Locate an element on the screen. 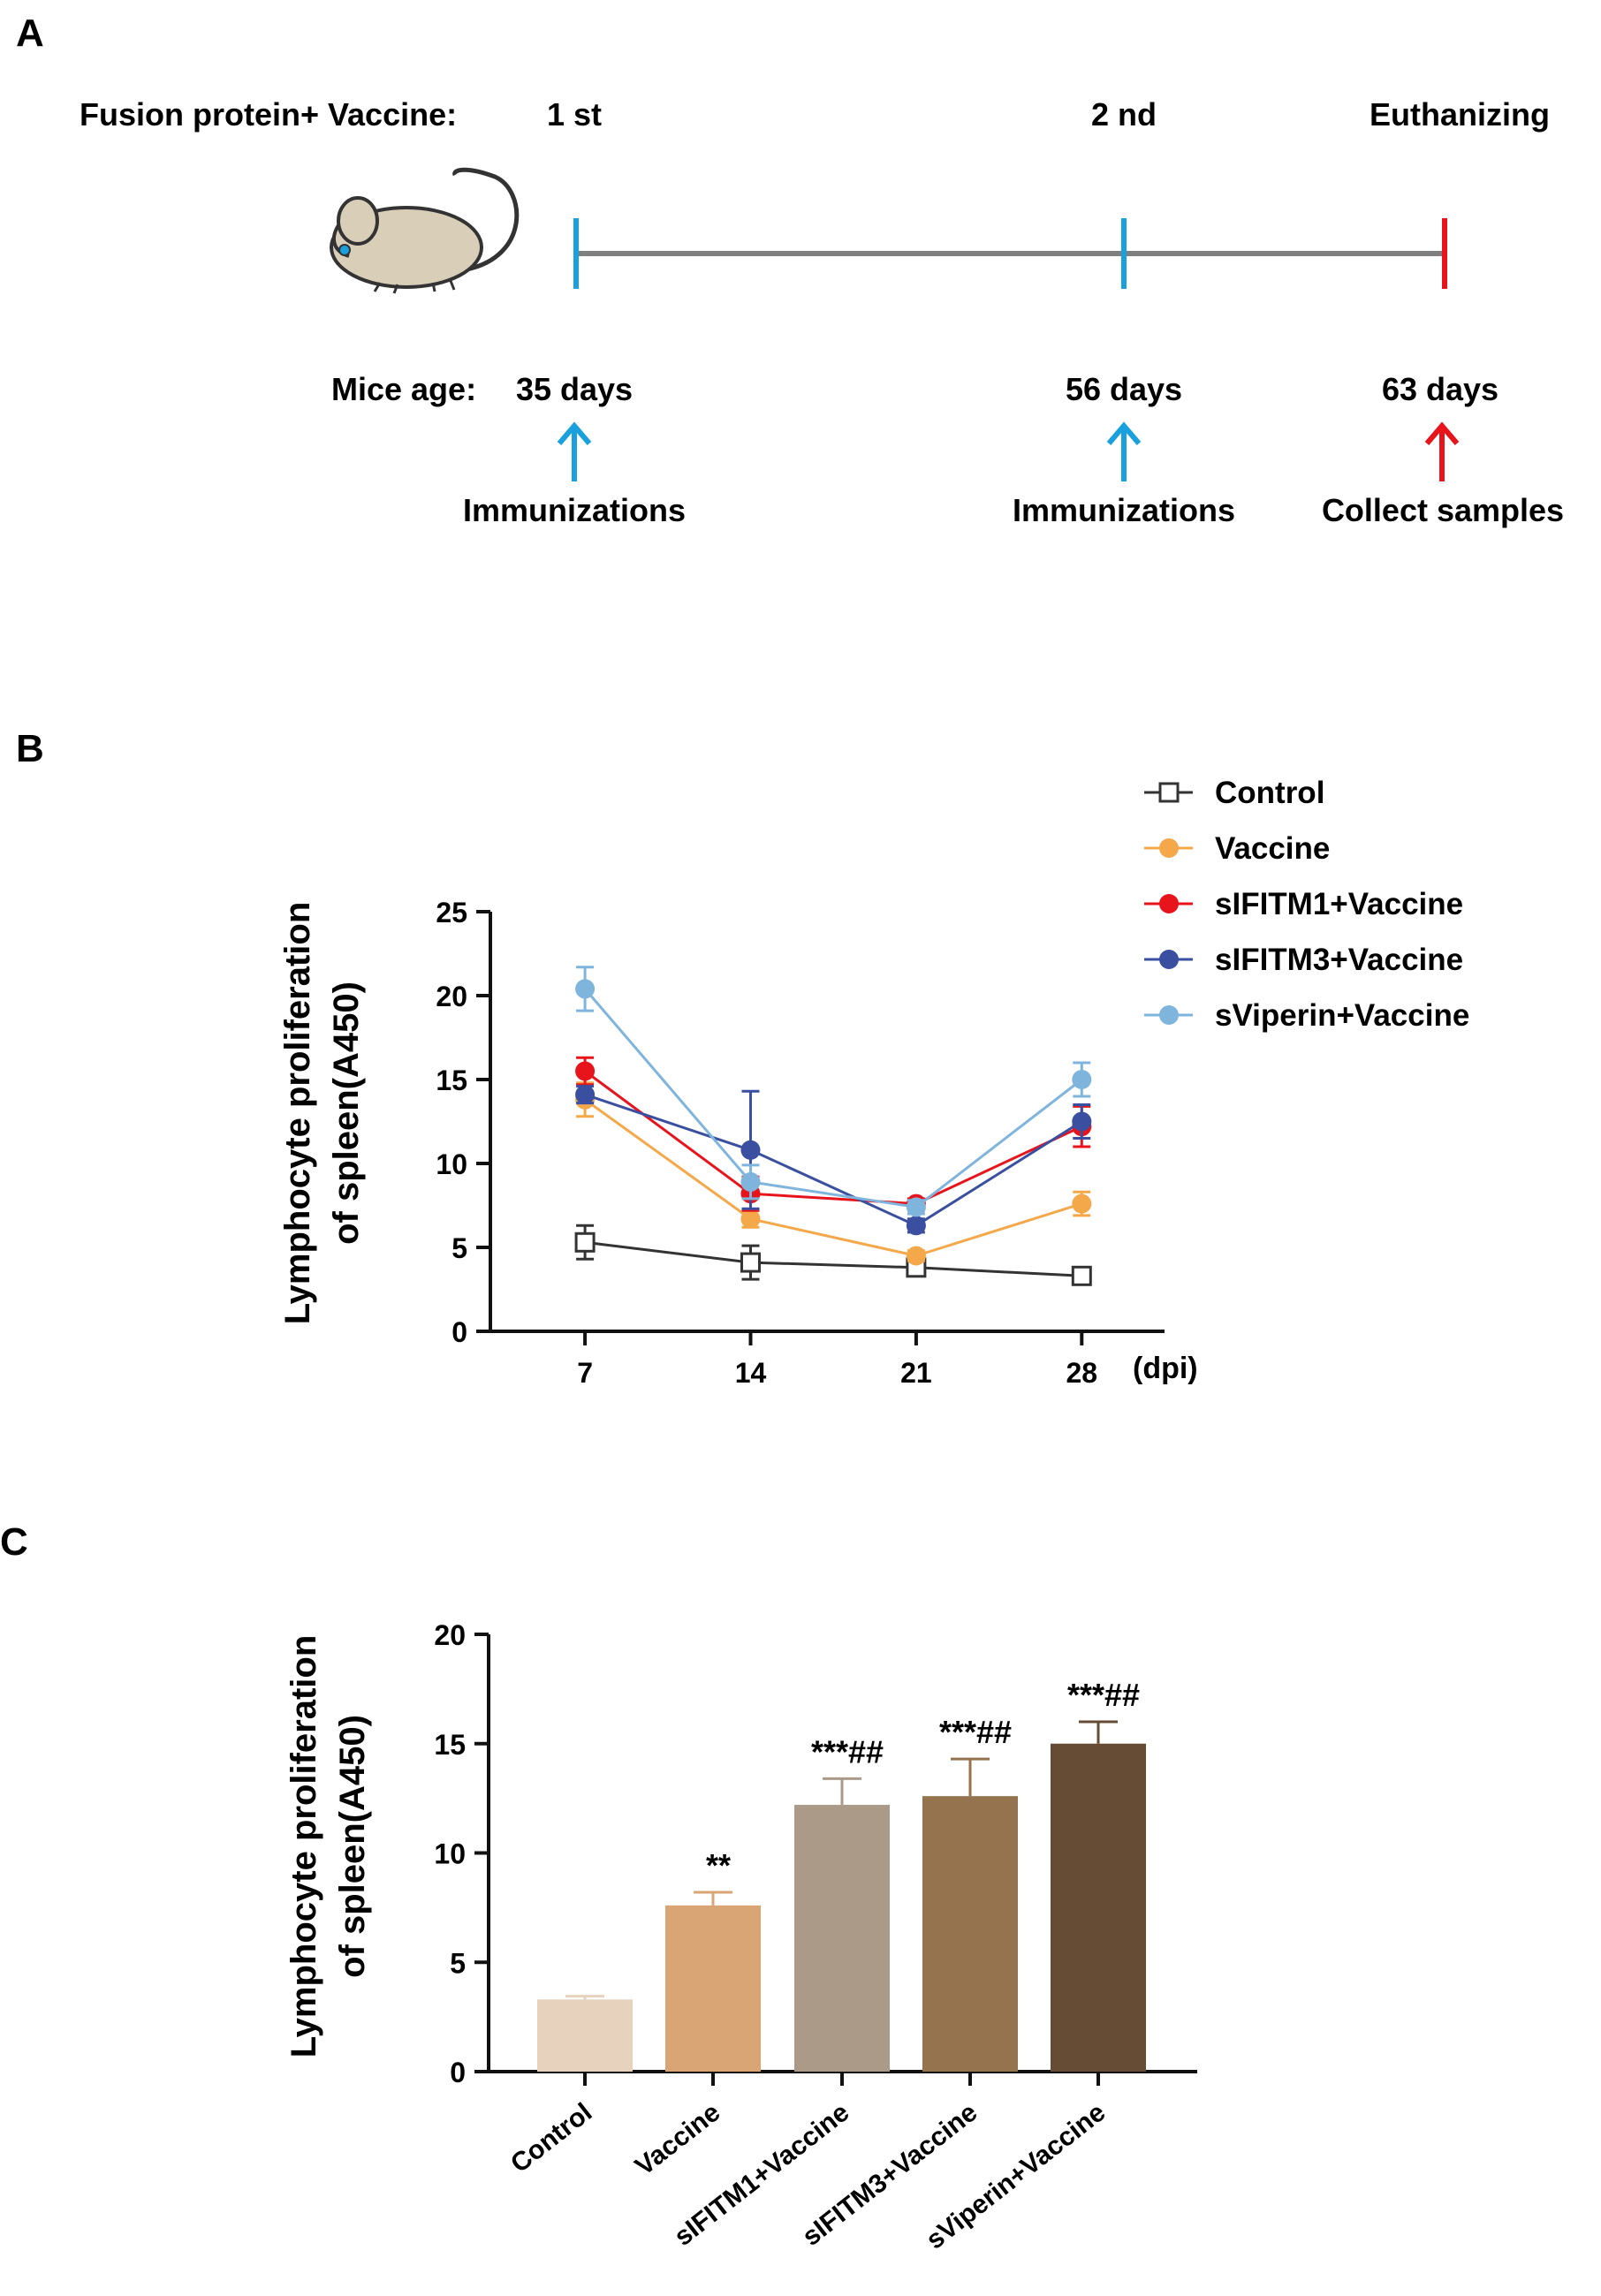 The width and height of the screenshot is (1601, 2296). b-y-tick-label: 5 is located at coordinates (459, 1248).